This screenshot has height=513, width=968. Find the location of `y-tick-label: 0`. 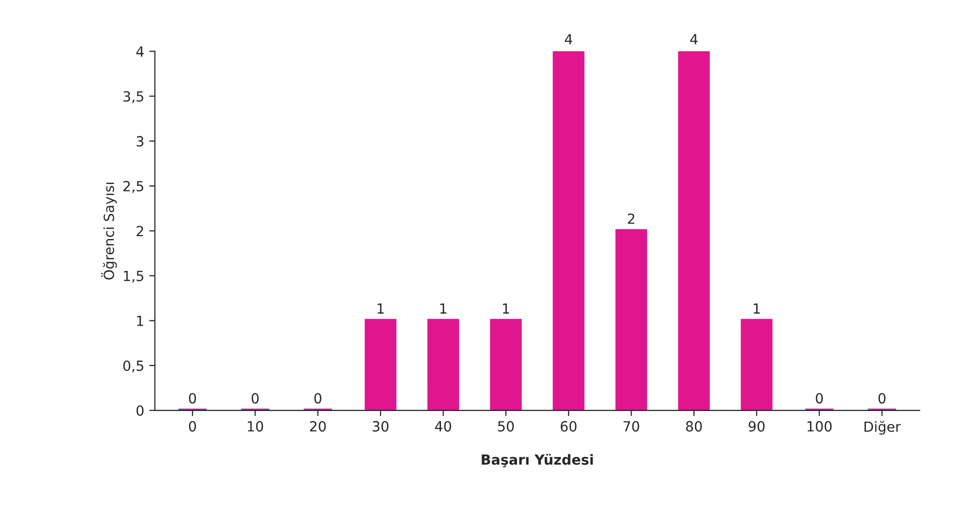

y-tick-label: 0 is located at coordinates (140, 410).